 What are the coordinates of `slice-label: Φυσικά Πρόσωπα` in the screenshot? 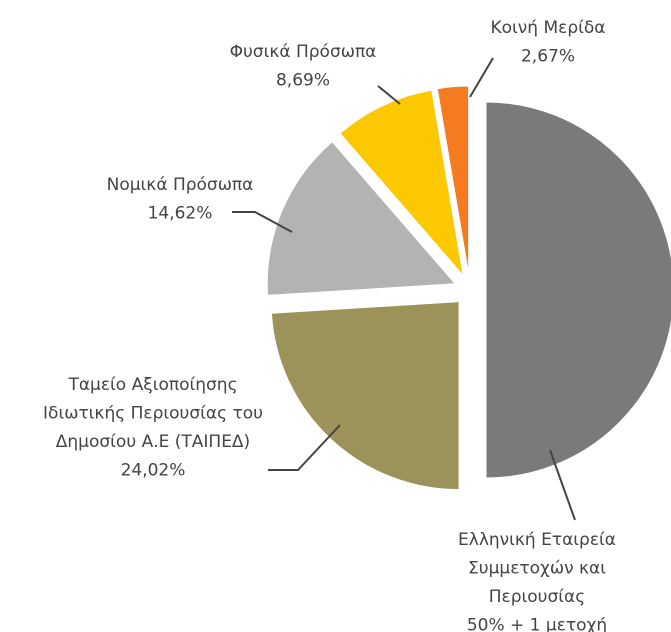 It's located at (303, 52).